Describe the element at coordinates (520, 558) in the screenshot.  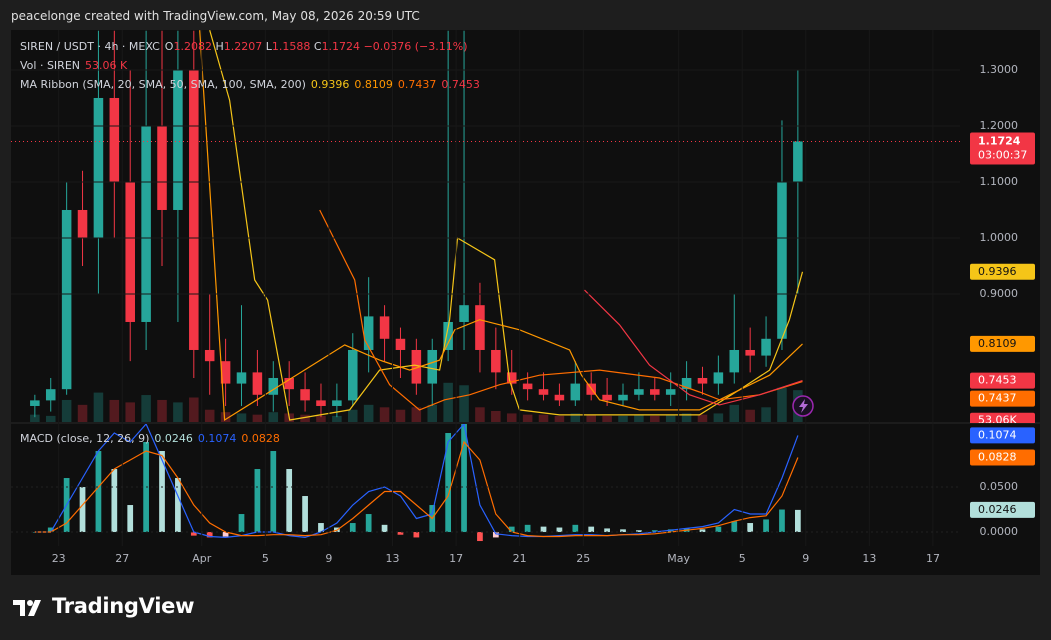
I see `x-tick-label: 21` at that location.